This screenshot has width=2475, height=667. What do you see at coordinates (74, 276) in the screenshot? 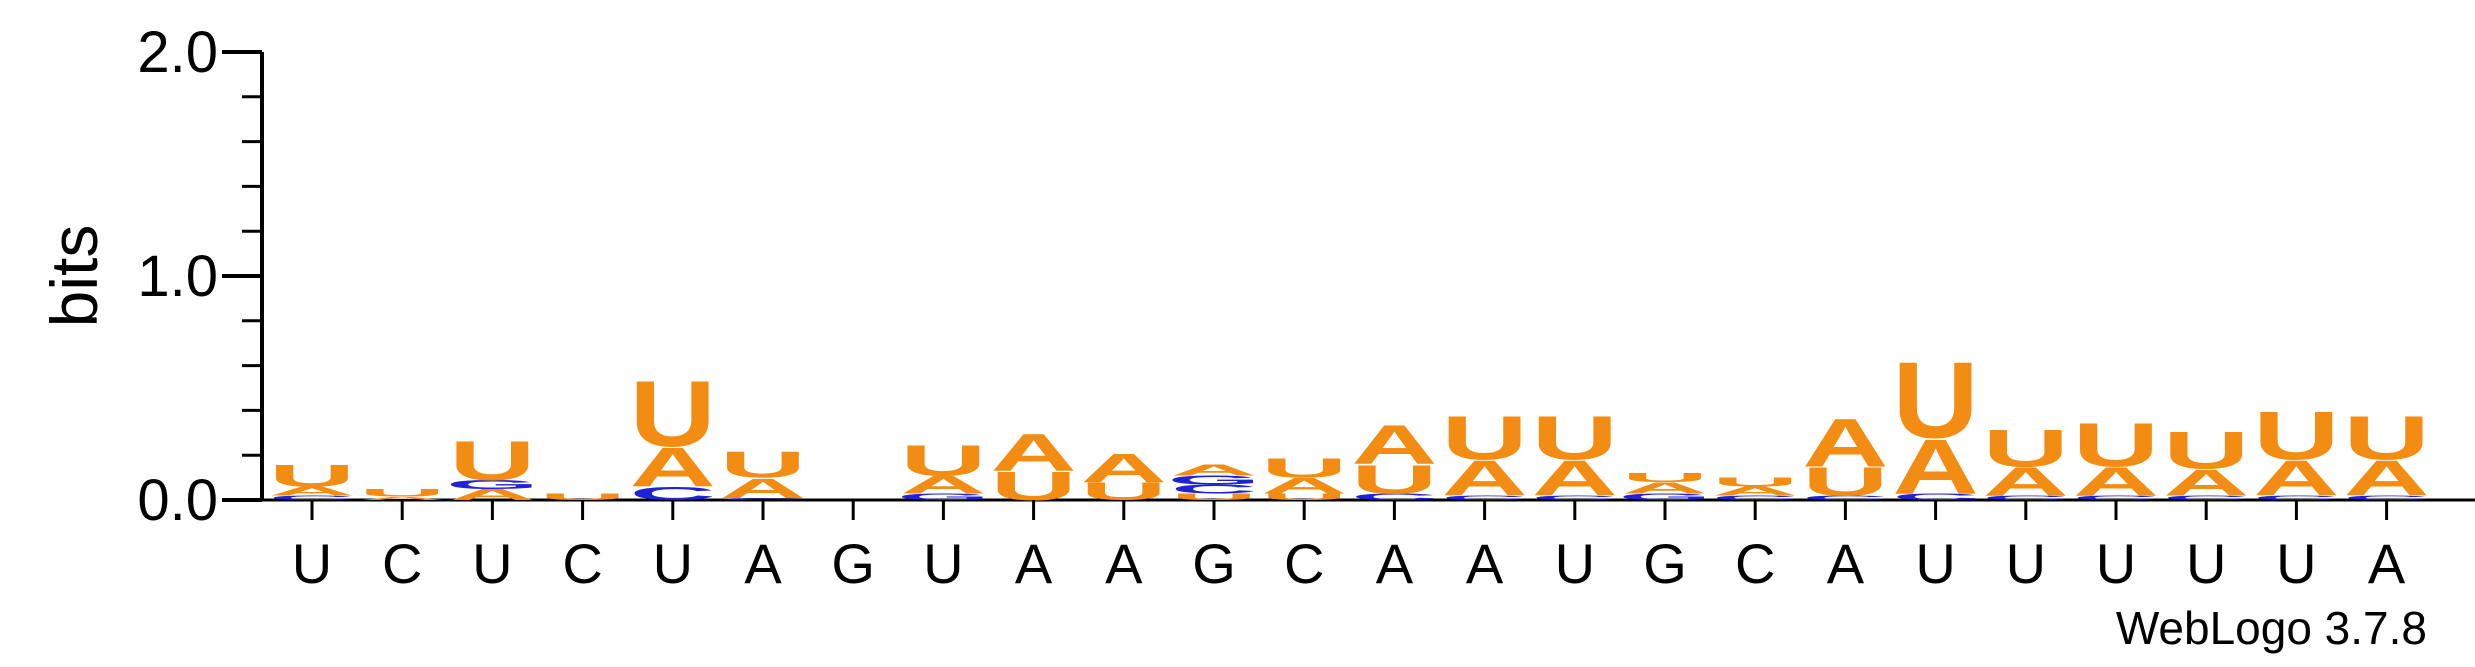
I see `y-axis-label: bits` at bounding box center [74, 276].